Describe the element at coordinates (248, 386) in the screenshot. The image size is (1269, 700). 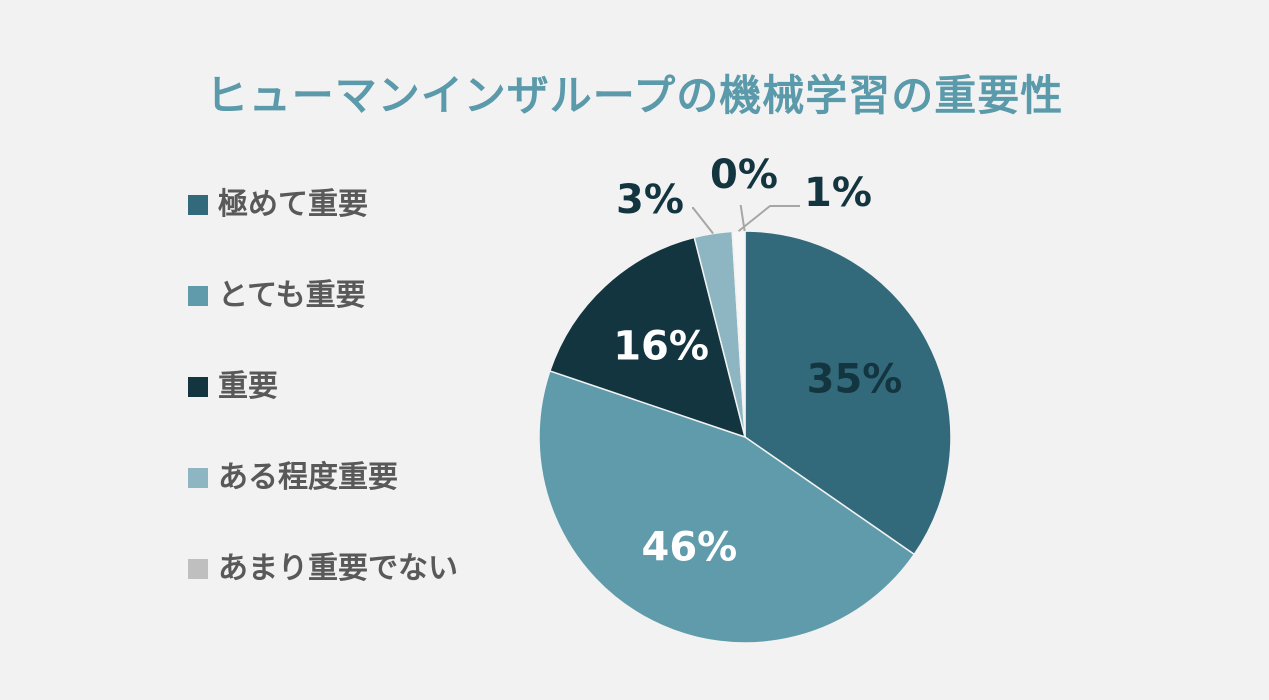
I see `legend-label: 重要` at that location.